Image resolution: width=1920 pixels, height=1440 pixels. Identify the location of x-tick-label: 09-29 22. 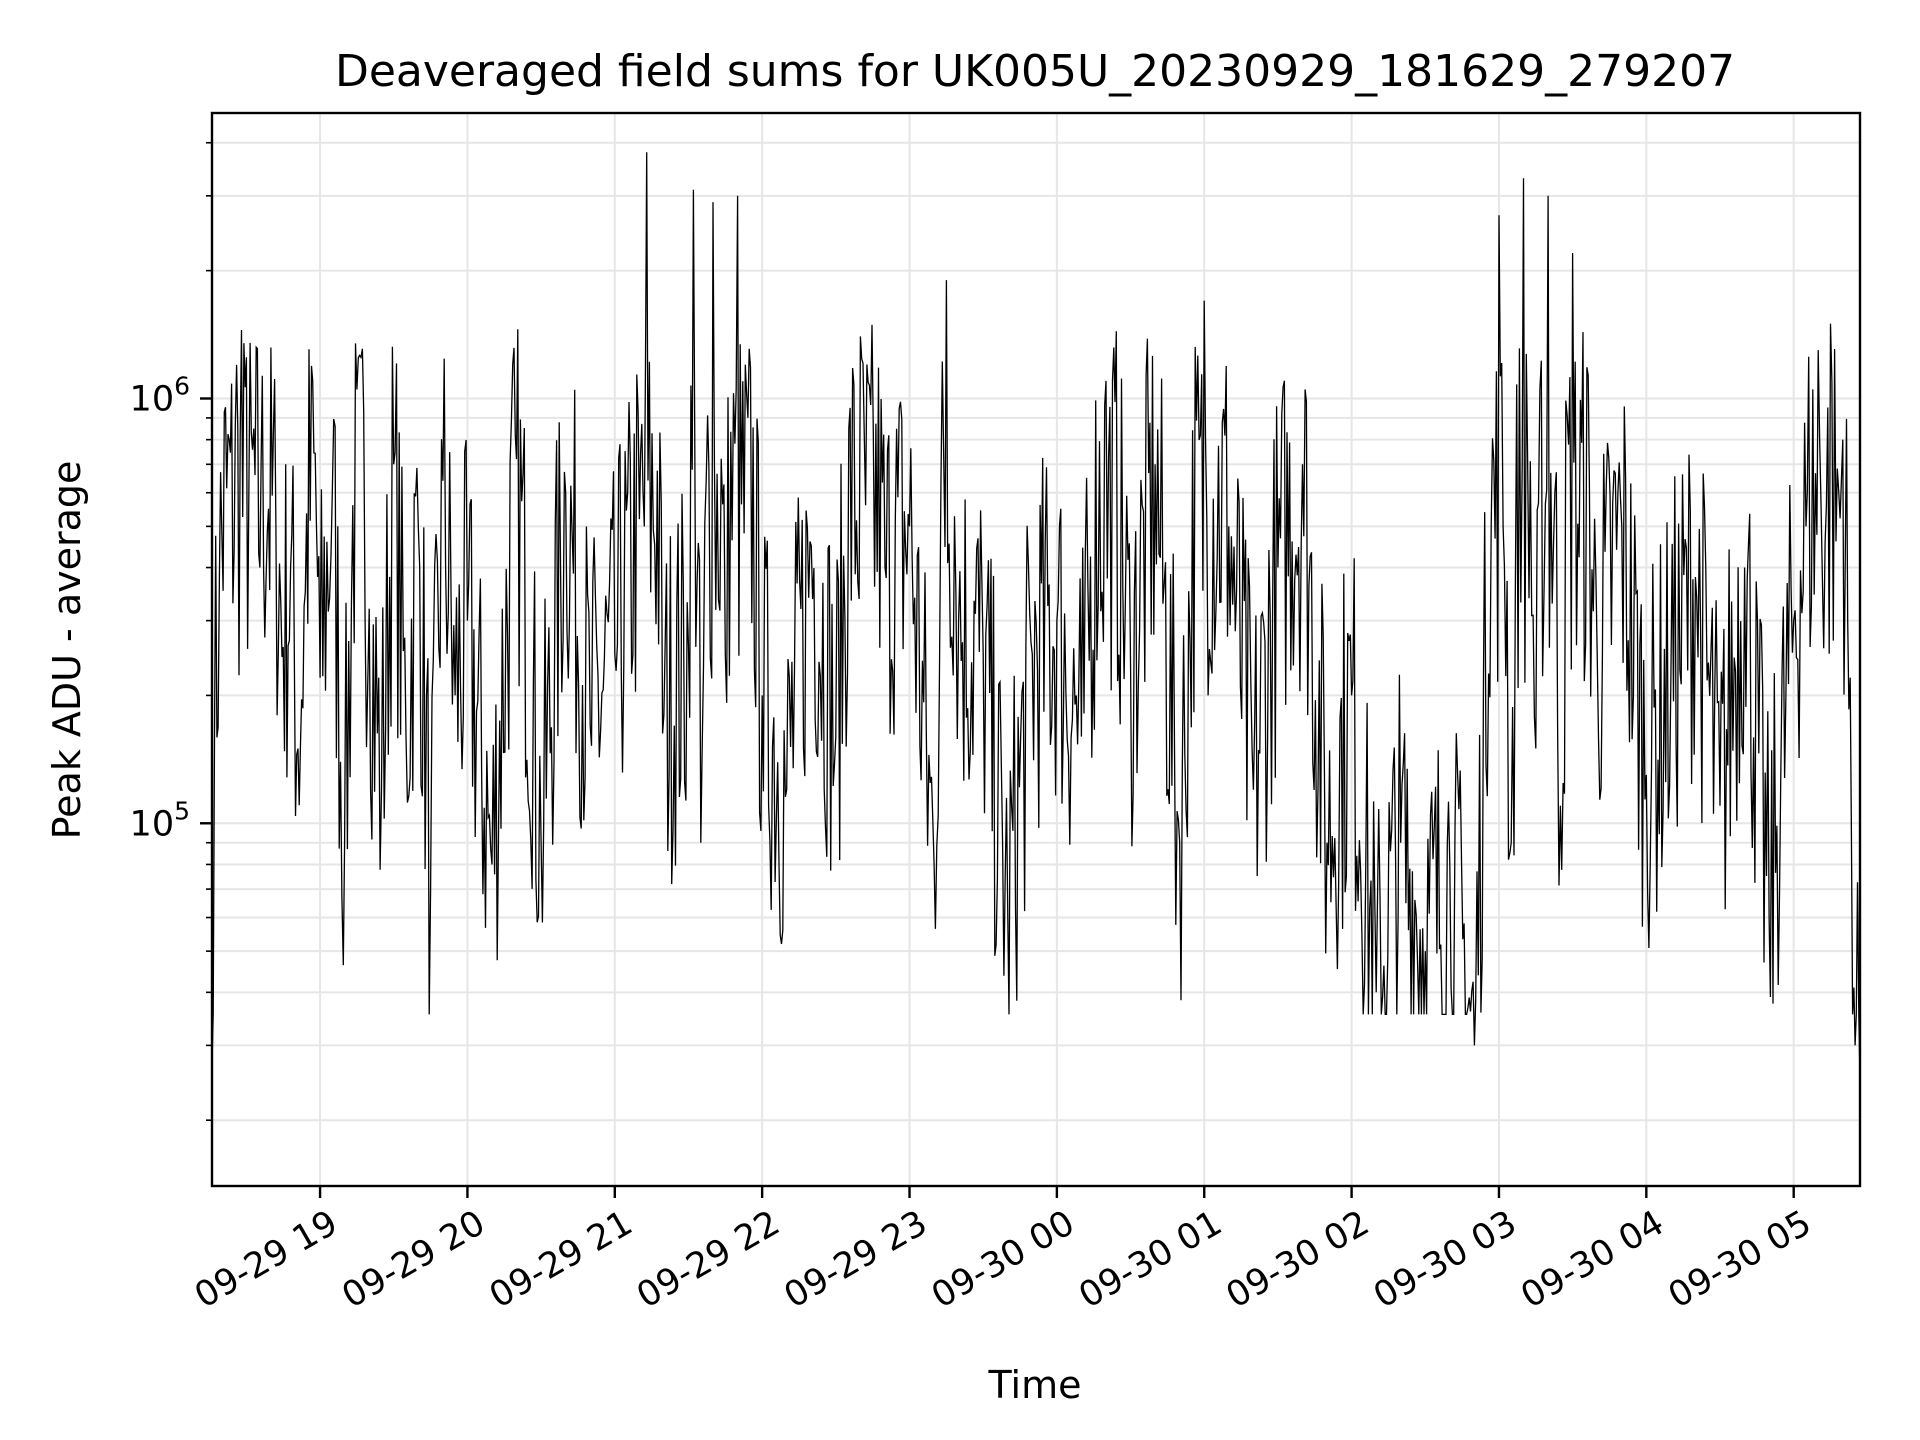
(708, 1259).